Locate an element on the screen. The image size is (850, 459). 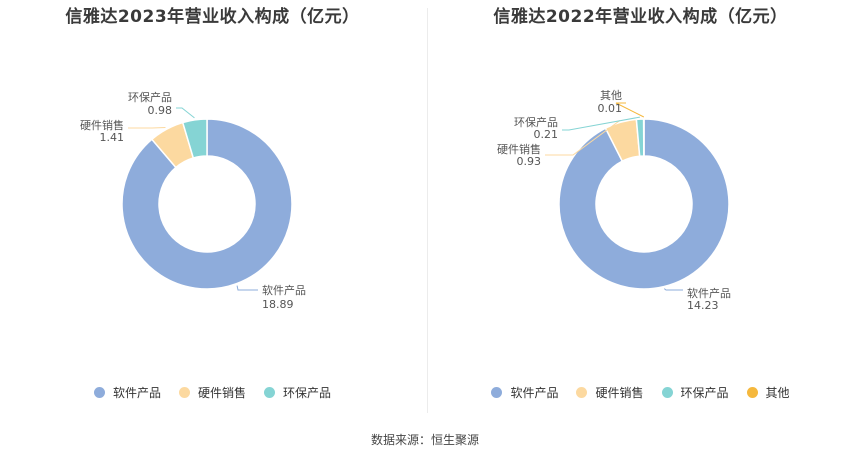
chart-title: 信雅达2022年营业收入构成（亿元） is located at coordinates (640, 17).